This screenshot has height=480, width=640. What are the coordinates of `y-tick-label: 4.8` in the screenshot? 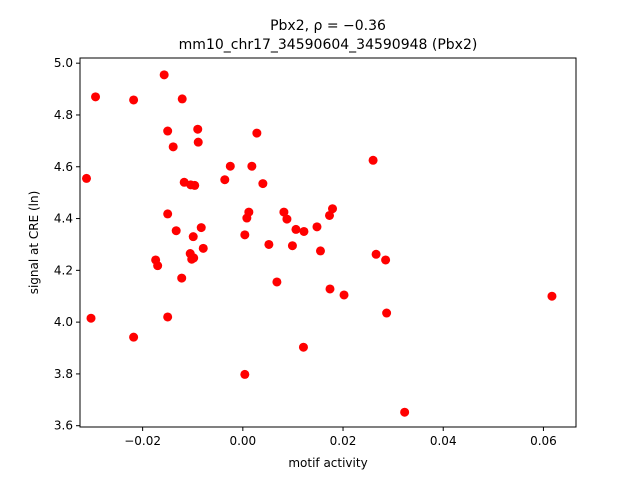 It's located at (63, 115).